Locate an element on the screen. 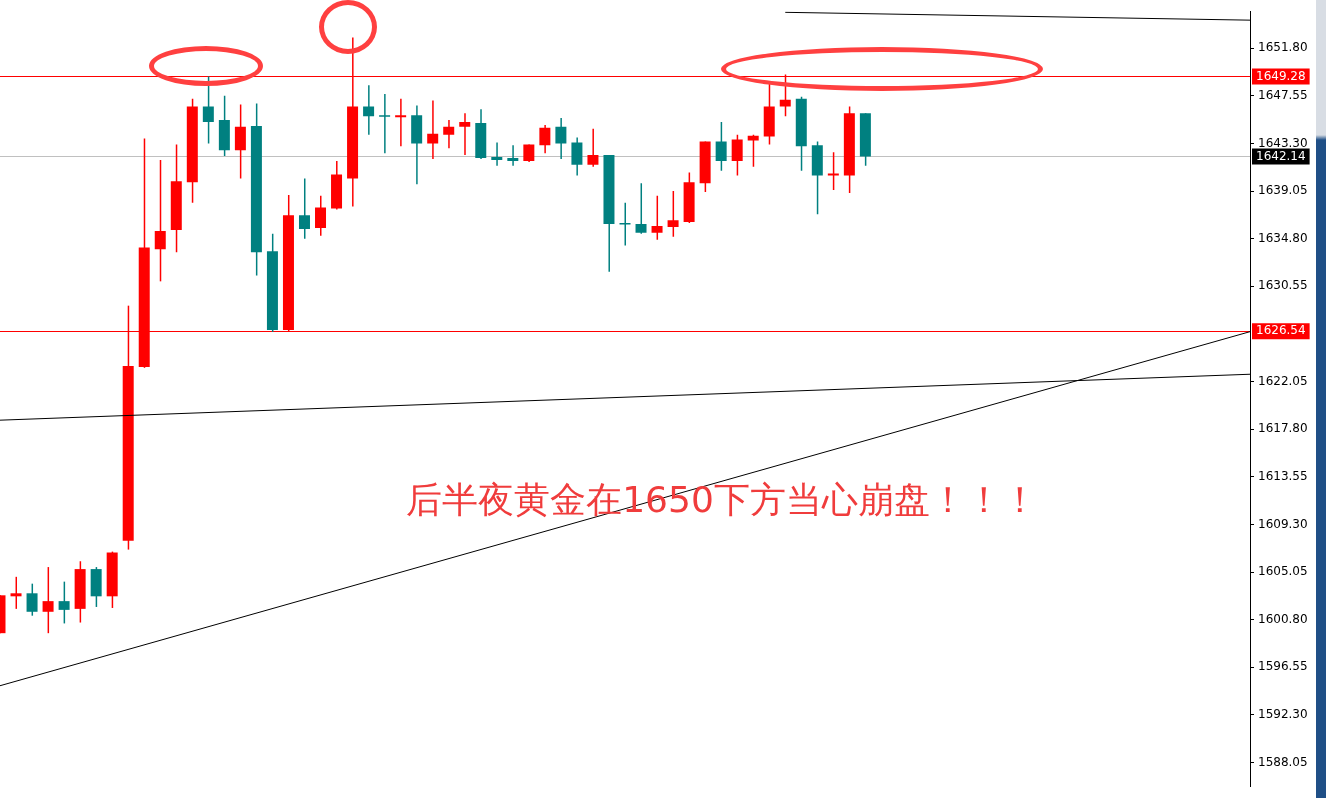 Image resolution: width=1326 pixels, height=798 pixels. y-tick-label: 1609.30 is located at coordinates (1283, 523).